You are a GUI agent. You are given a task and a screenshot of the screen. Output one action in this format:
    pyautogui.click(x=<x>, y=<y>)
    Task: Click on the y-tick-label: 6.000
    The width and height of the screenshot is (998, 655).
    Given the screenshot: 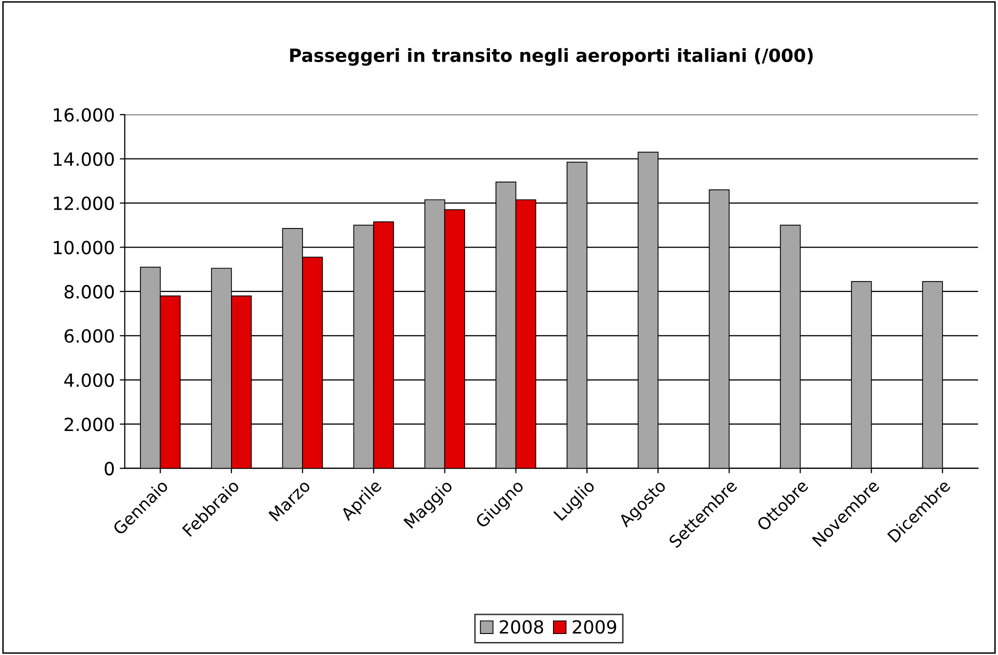 What is the action you would take?
    pyautogui.click(x=89, y=336)
    